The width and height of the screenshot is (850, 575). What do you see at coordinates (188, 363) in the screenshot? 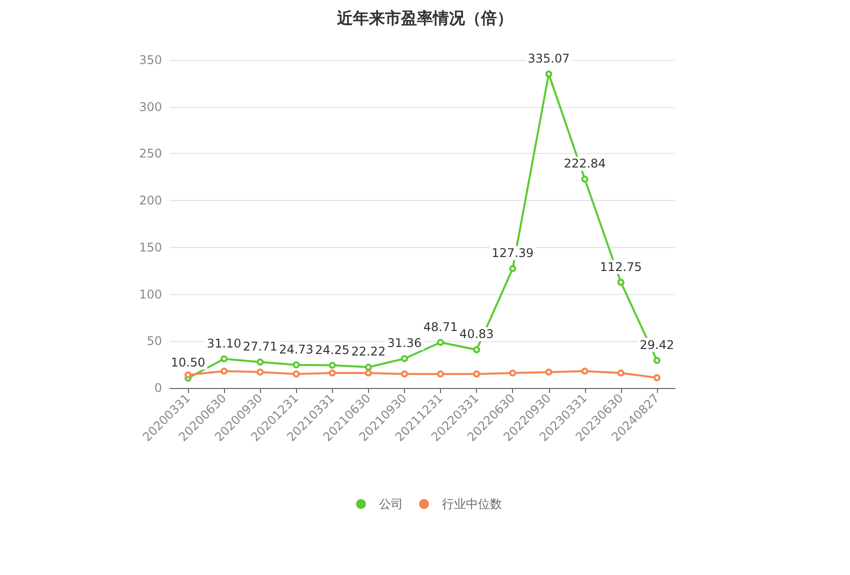
I see `data-label: 10.50` at bounding box center [188, 363].